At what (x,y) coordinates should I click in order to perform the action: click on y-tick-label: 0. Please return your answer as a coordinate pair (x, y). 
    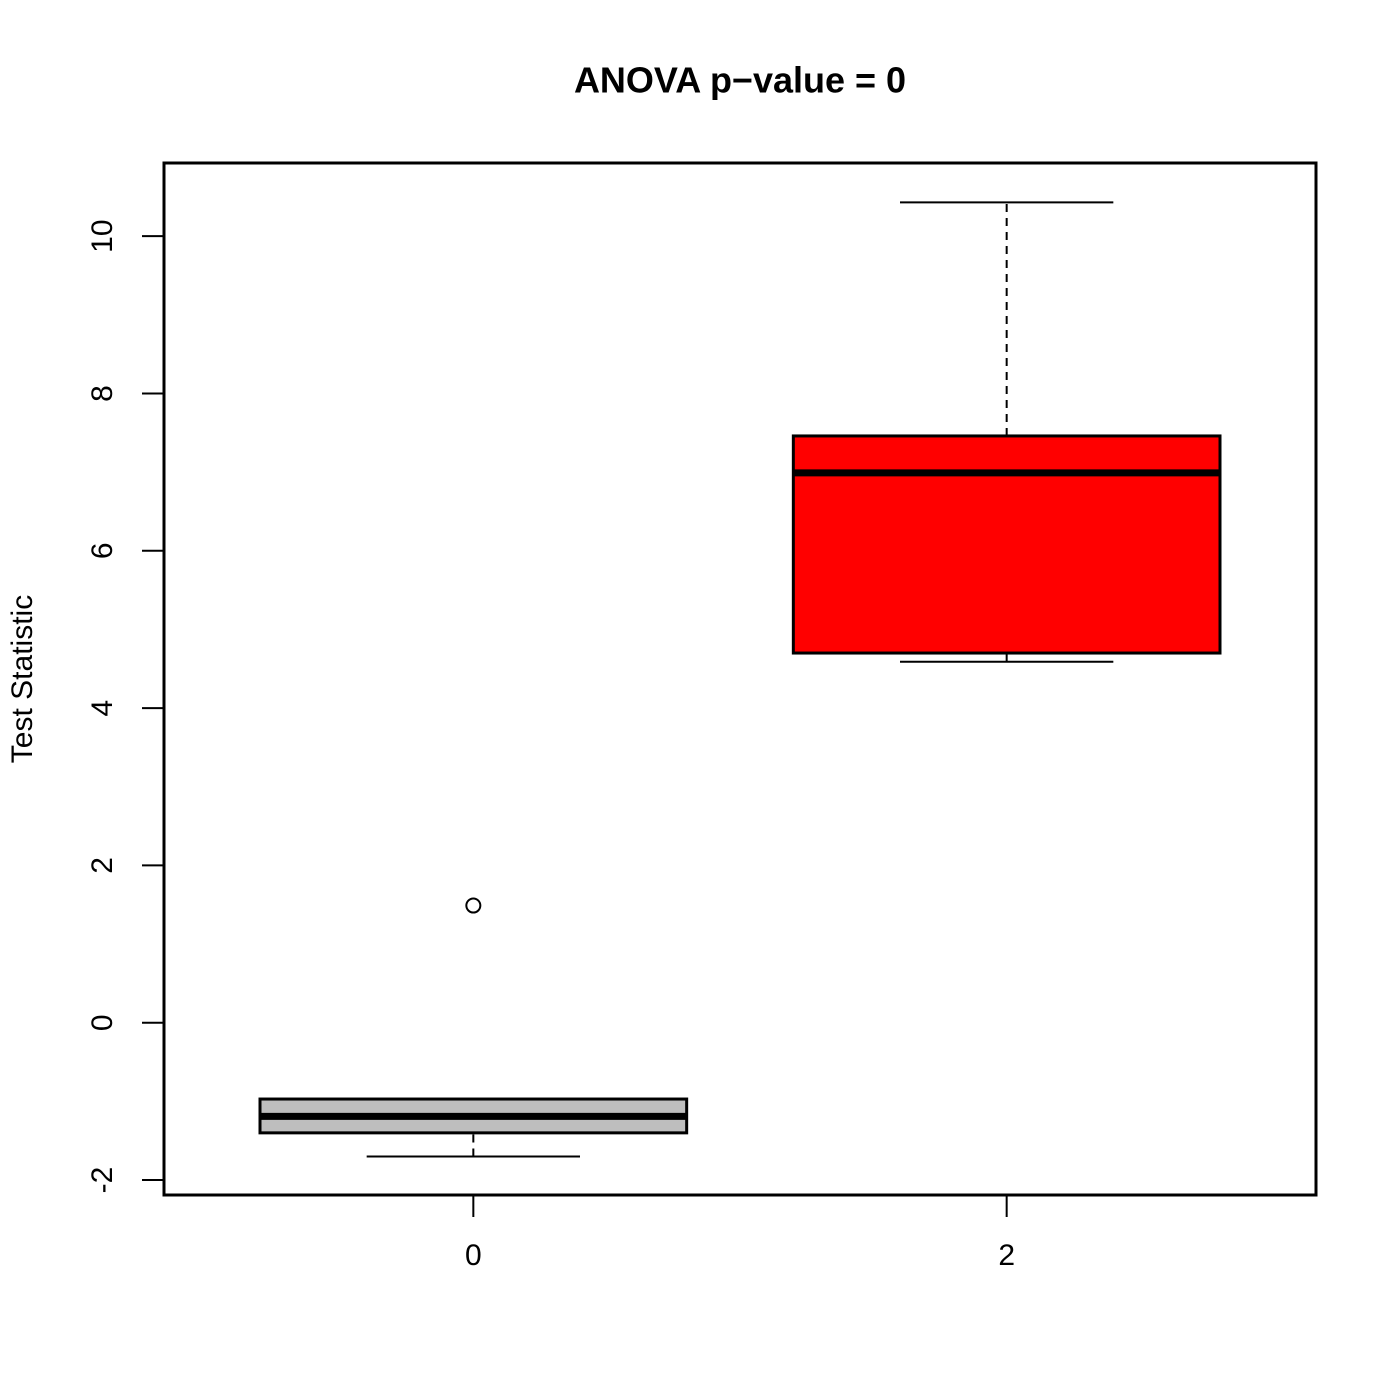
    Looking at the image, I should click on (102, 1022).